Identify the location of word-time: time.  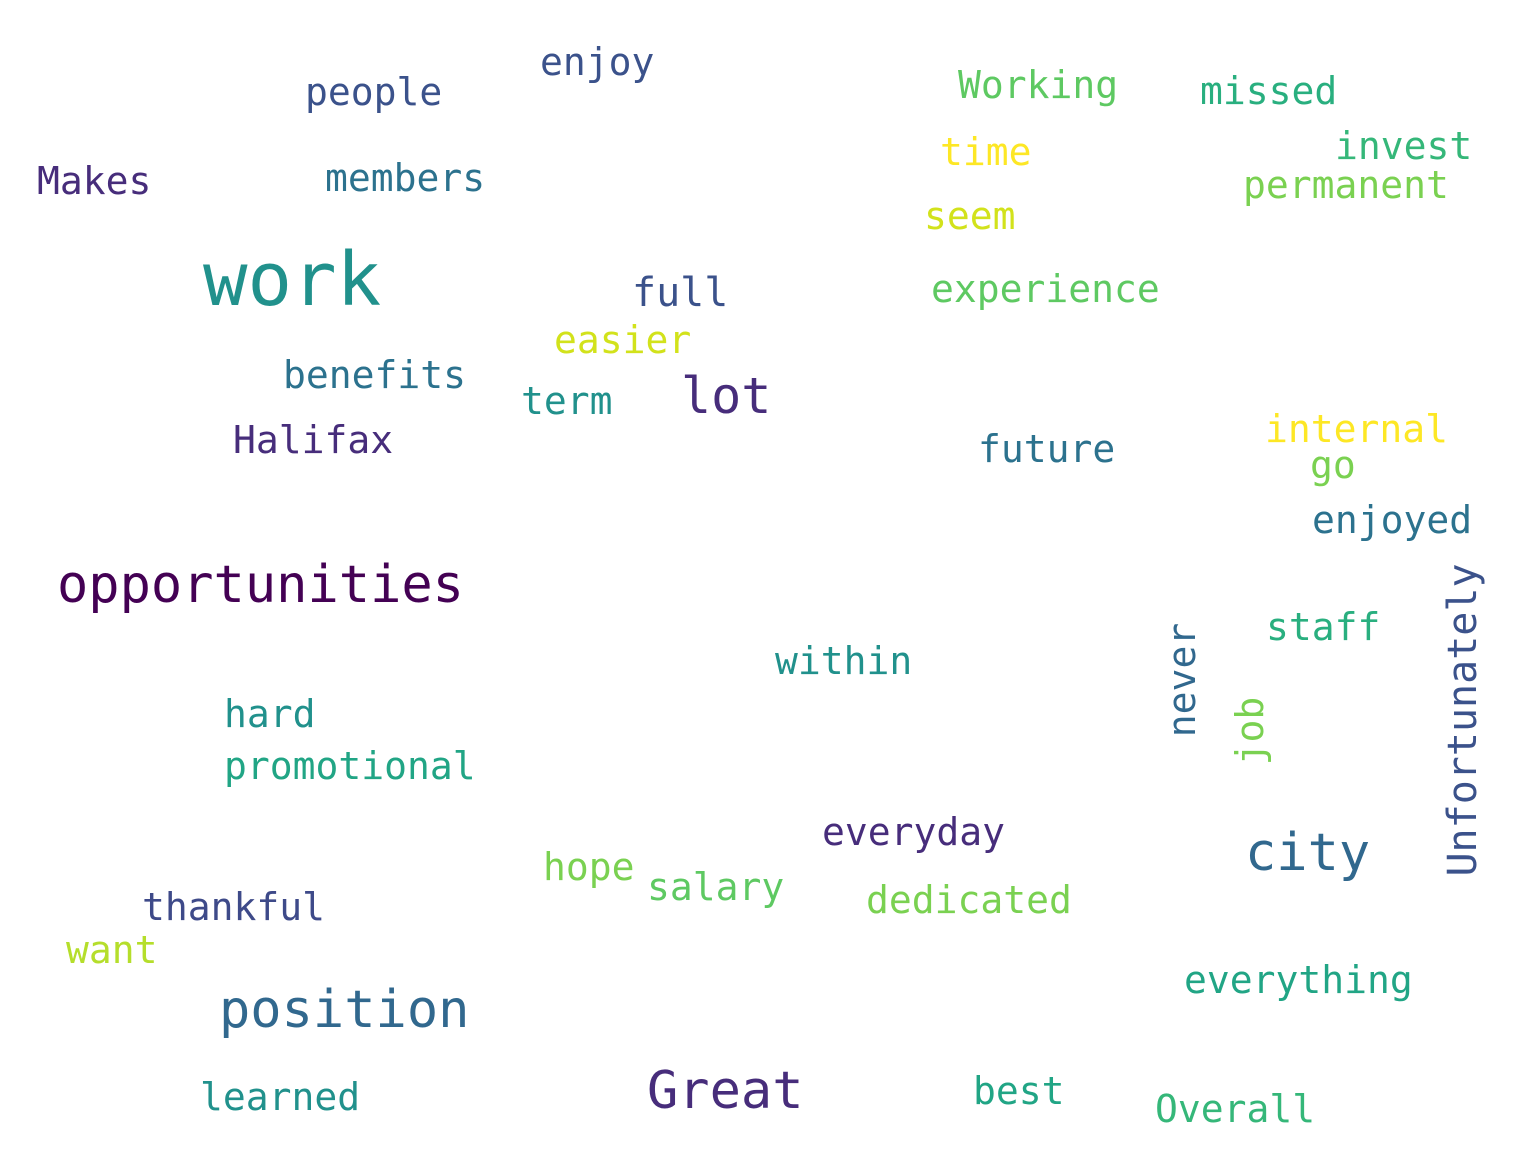
(986, 152).